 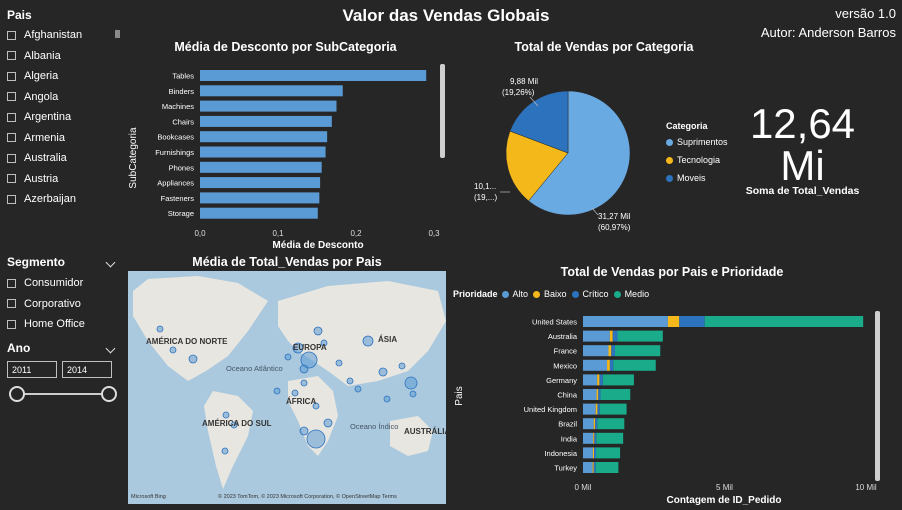 What do you see at coordinates (64, 56) in the screenshot?
I see `country-option: Albania` at bounding box center [64, 56].